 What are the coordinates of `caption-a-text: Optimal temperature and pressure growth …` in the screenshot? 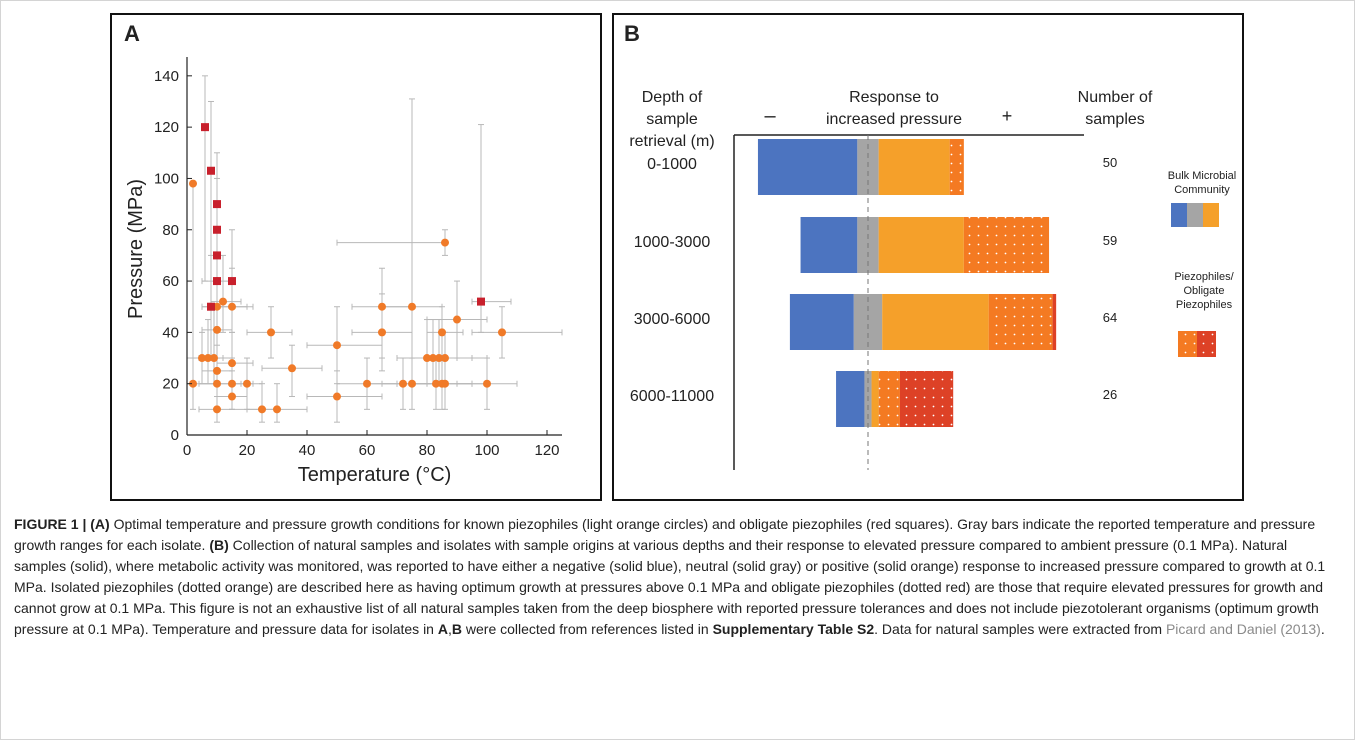 It's located at (665, 534).